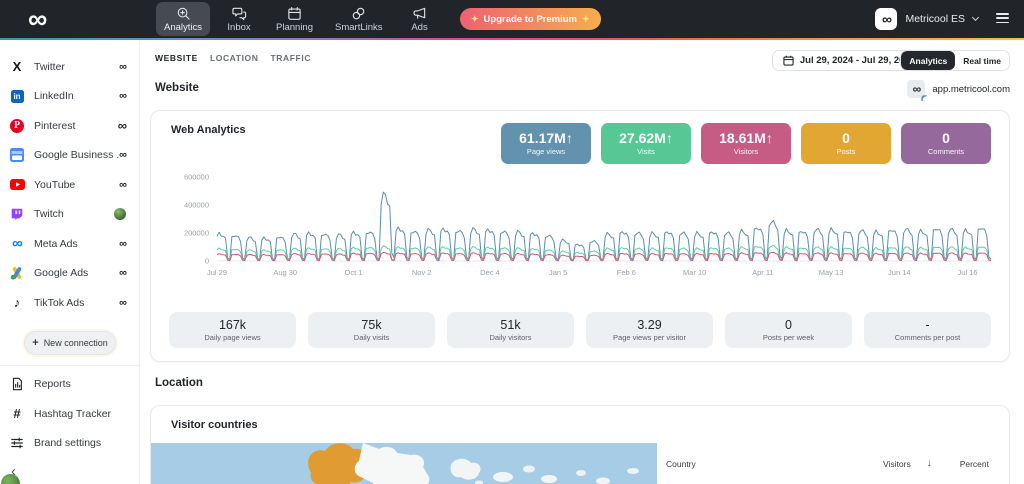 The image size is (1024, 484). I want to click on sidebar-item-brand-settings: Brand settings, so click(69, 444).